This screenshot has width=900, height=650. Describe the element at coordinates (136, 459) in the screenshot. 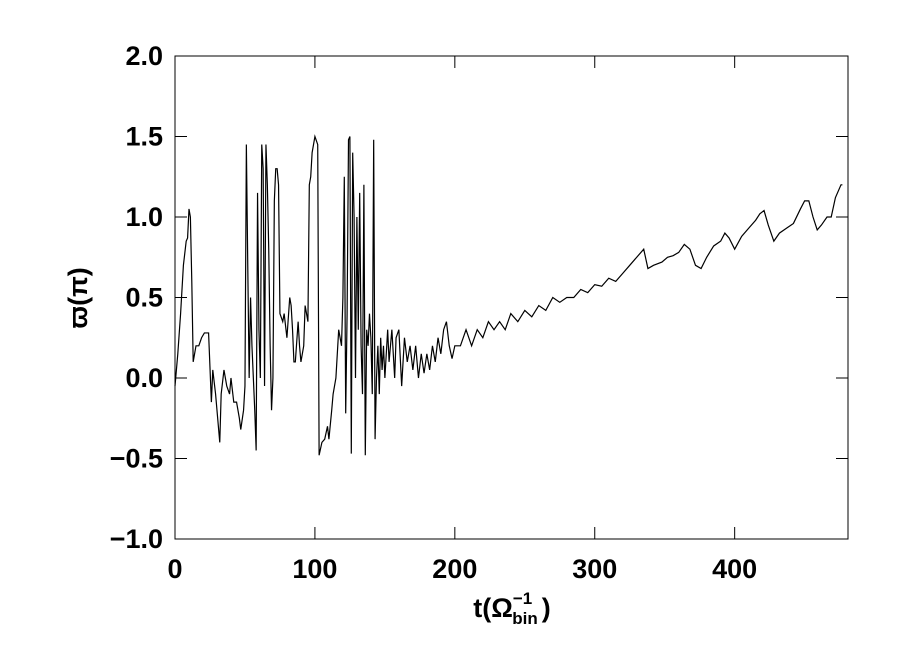

I see `y-tick-label: −0.5` at that location.